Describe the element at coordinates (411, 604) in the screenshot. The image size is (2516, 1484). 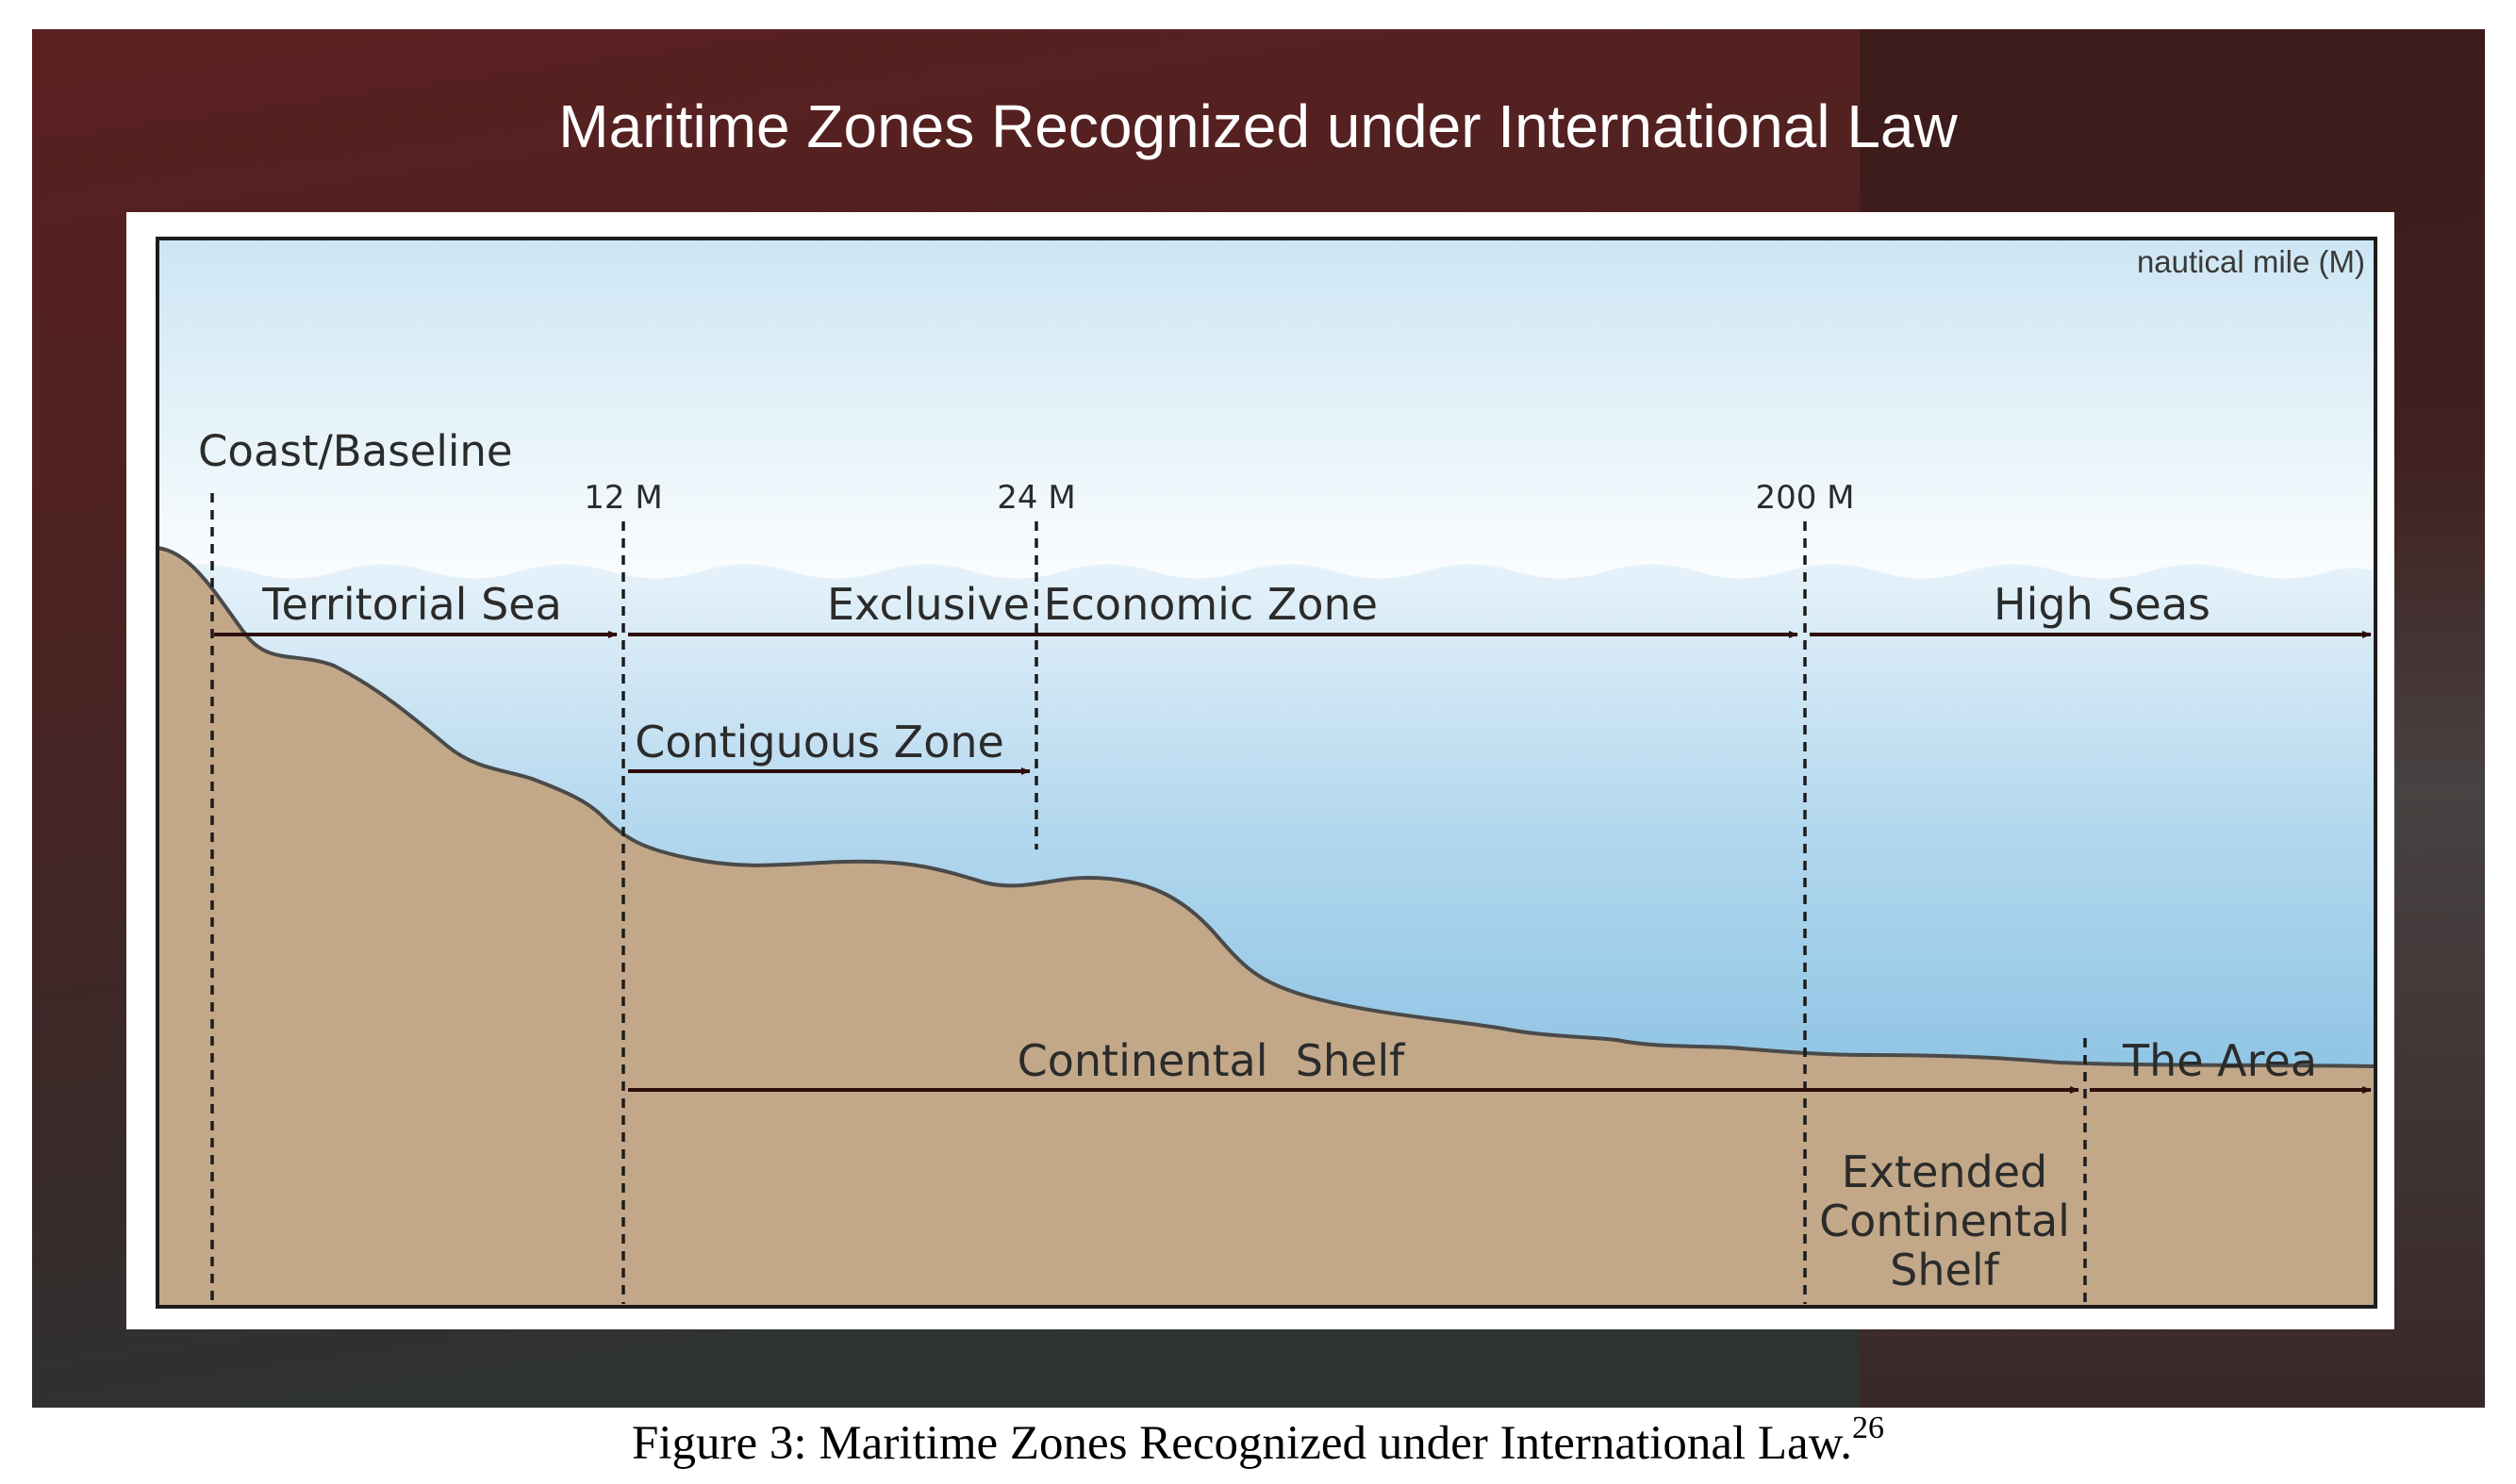
I see `territorial-sea-label: Territorial Sea` at that location.